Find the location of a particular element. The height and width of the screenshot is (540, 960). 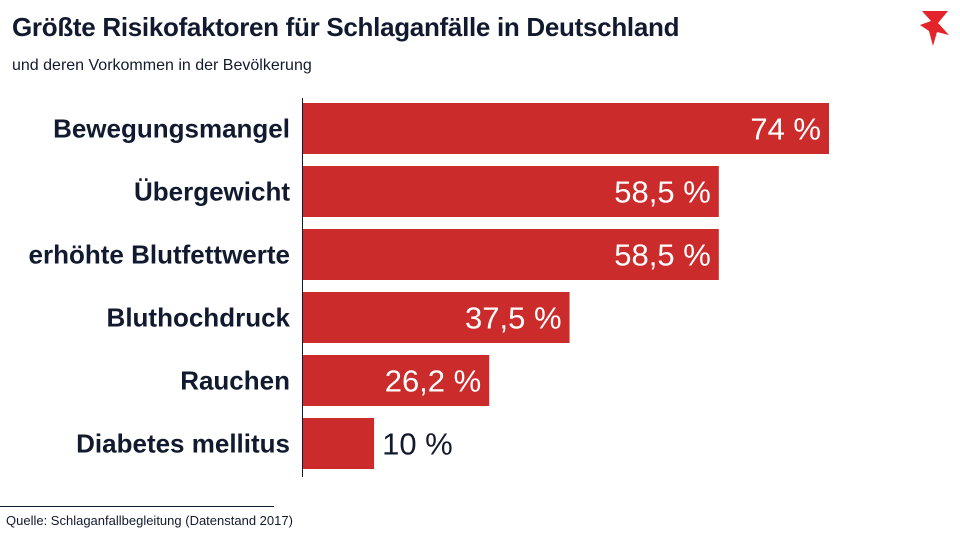

category-label: Diabetes mellitus is located at coordinates (183, 444).